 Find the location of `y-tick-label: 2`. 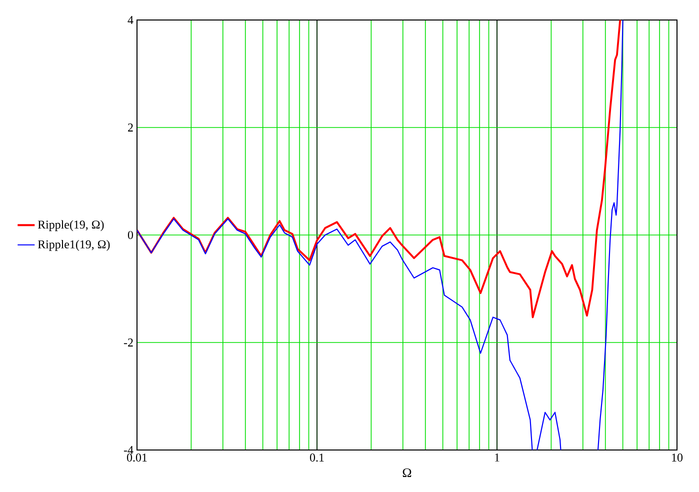

y-tick-label: 2 is located at coordinates (130, 128).